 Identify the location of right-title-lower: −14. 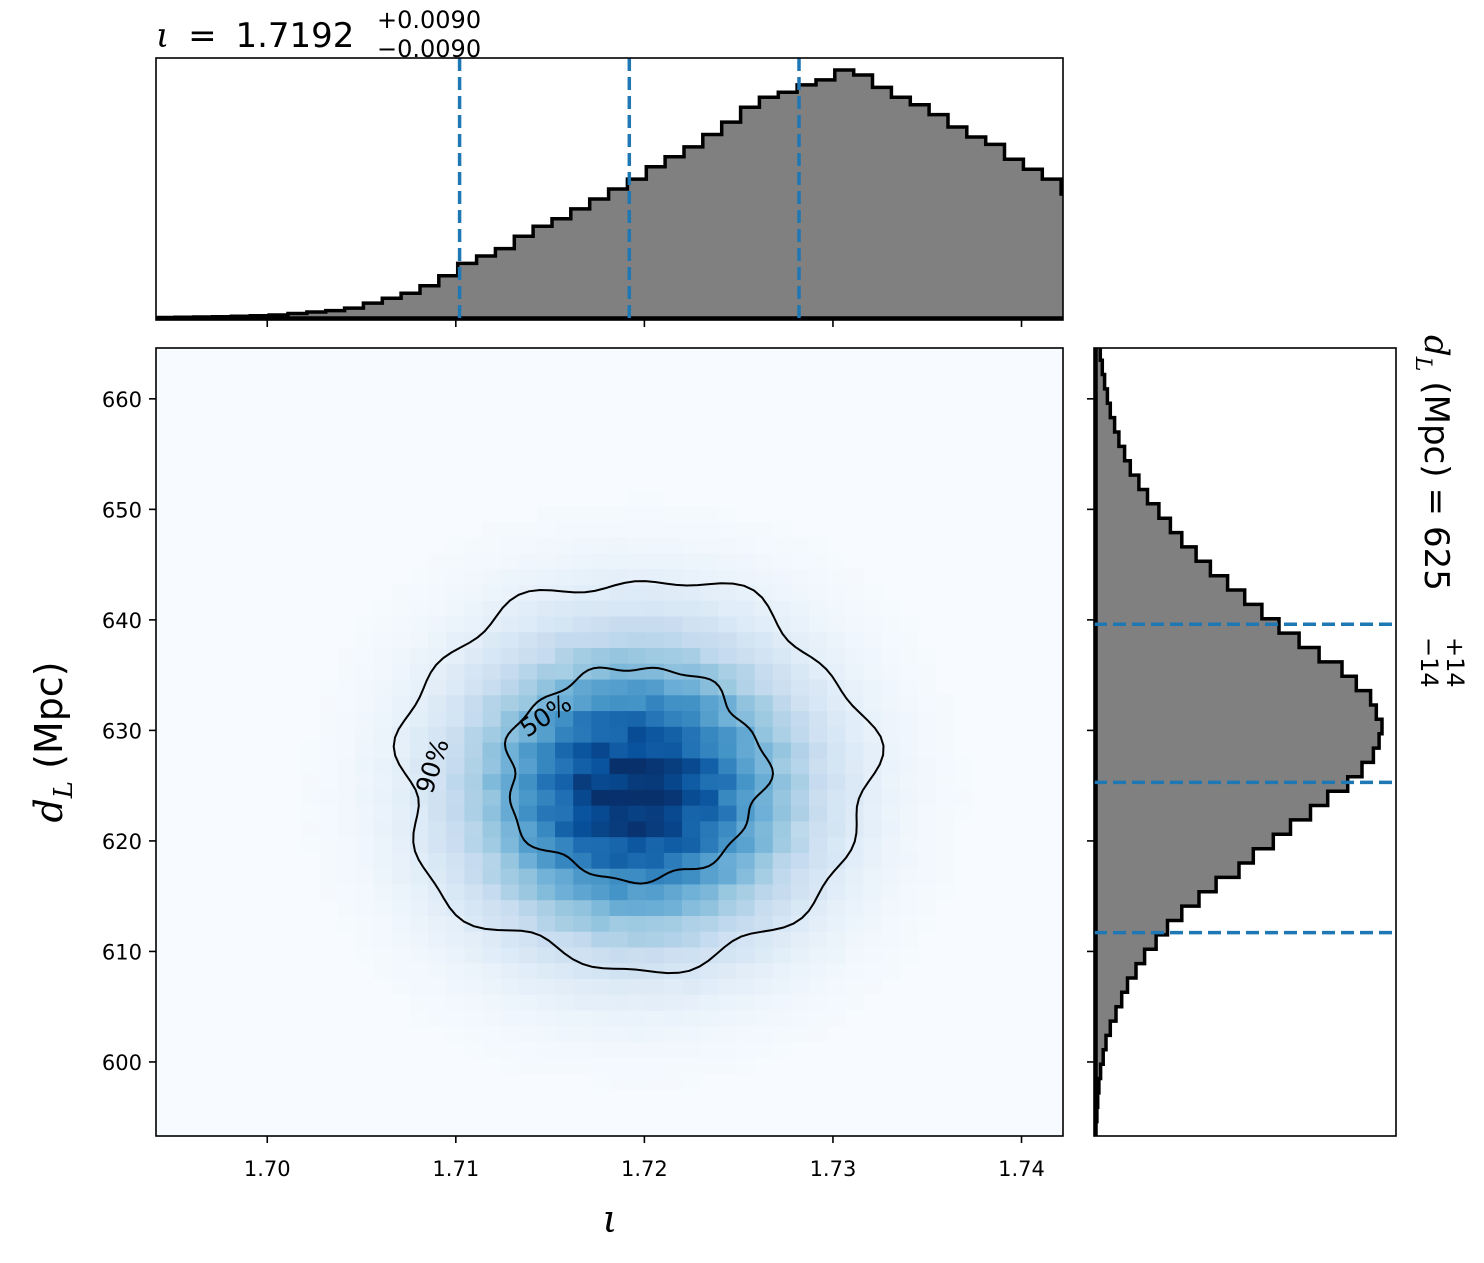
(1429, 662).